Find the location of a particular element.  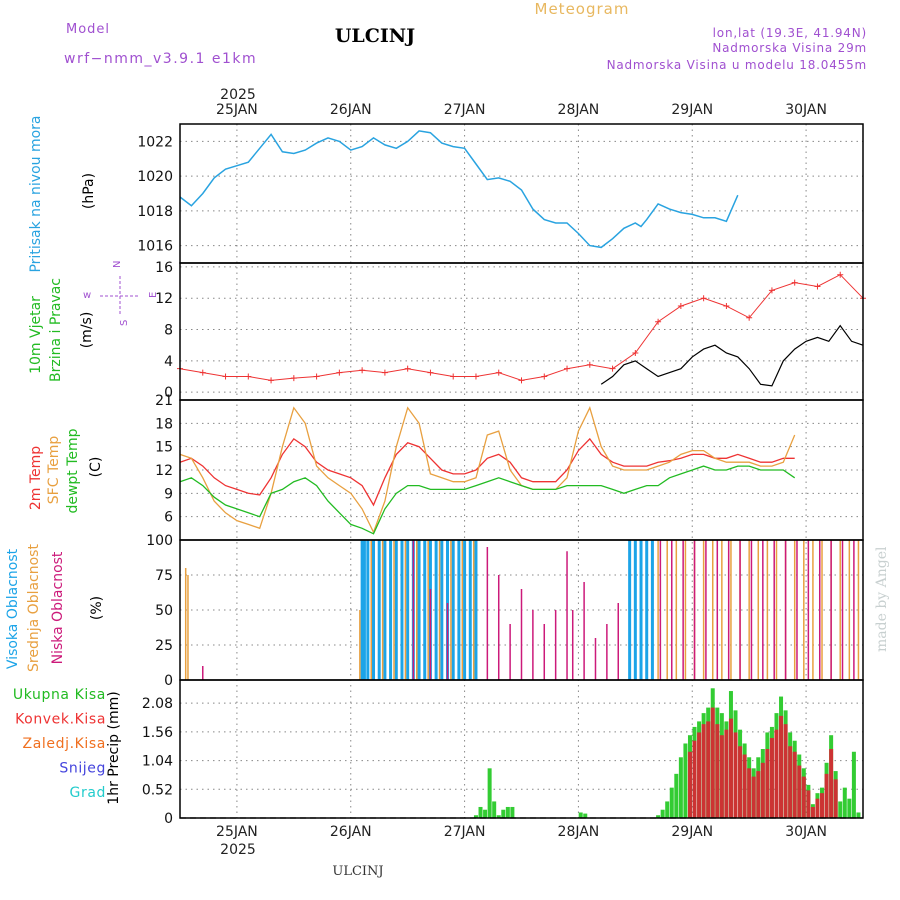

station-title: ULCINJ is located at coordinates (375, 36).